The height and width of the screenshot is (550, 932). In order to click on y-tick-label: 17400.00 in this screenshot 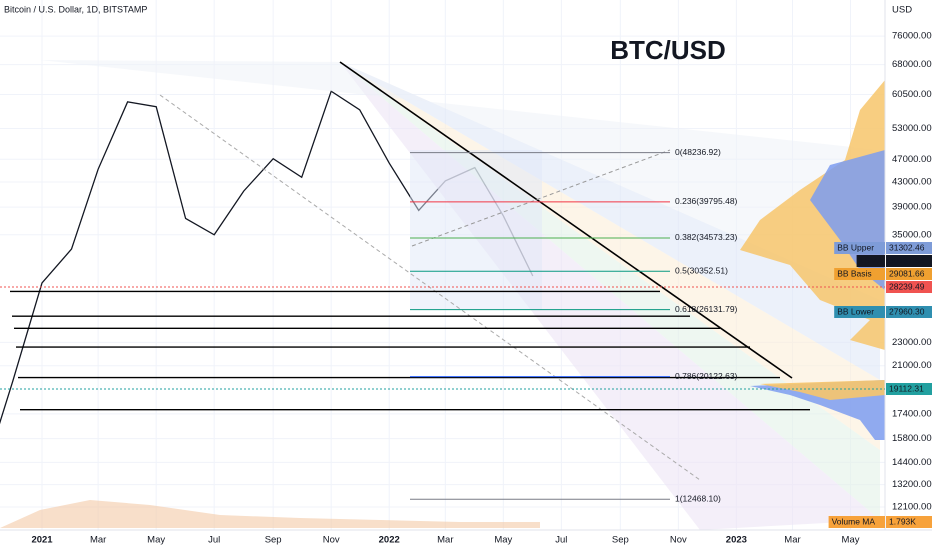, I will do `click(912, 413)`.